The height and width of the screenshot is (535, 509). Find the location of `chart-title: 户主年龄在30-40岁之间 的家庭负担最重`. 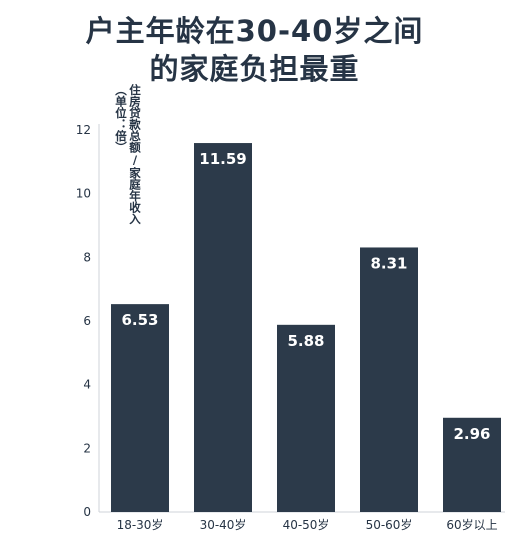

chart-title: 户主年龄在30-40岁之间 的家庭负担最重 is located at coordinates (254, 50).